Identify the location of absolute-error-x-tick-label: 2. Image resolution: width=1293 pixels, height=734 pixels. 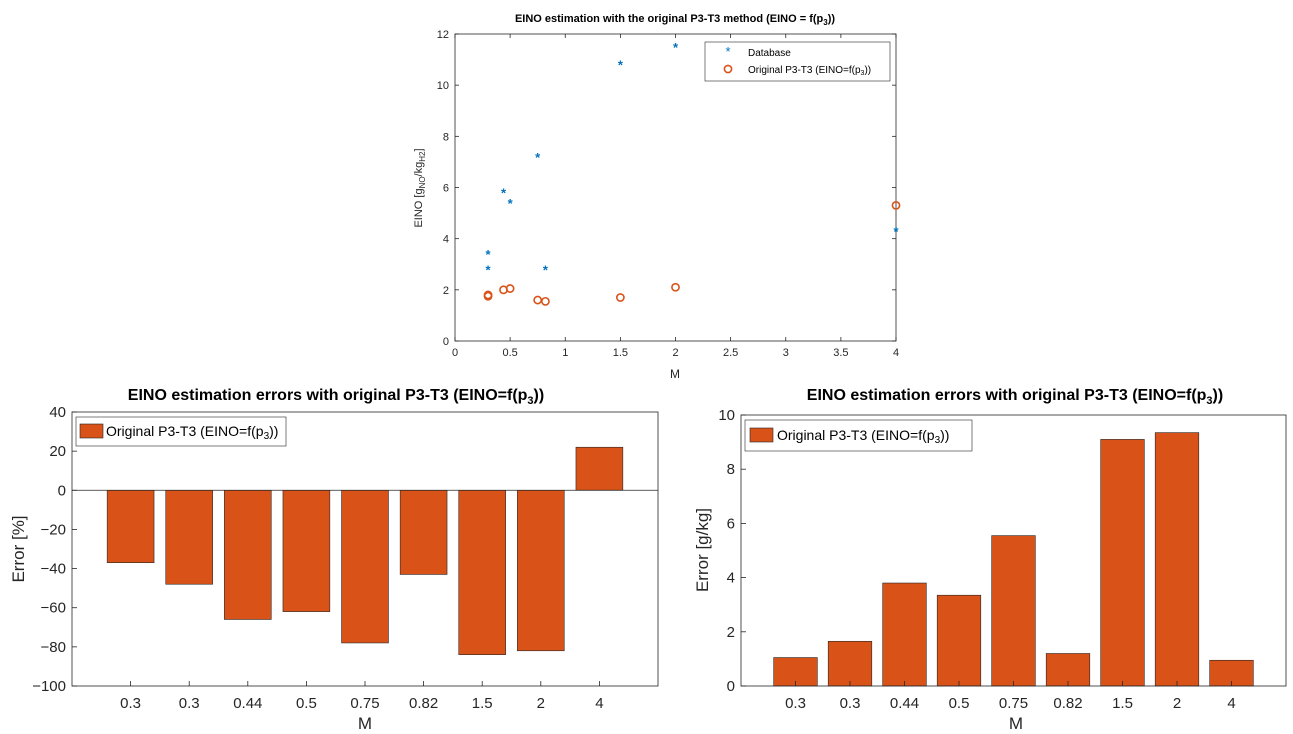
(1177, 703).